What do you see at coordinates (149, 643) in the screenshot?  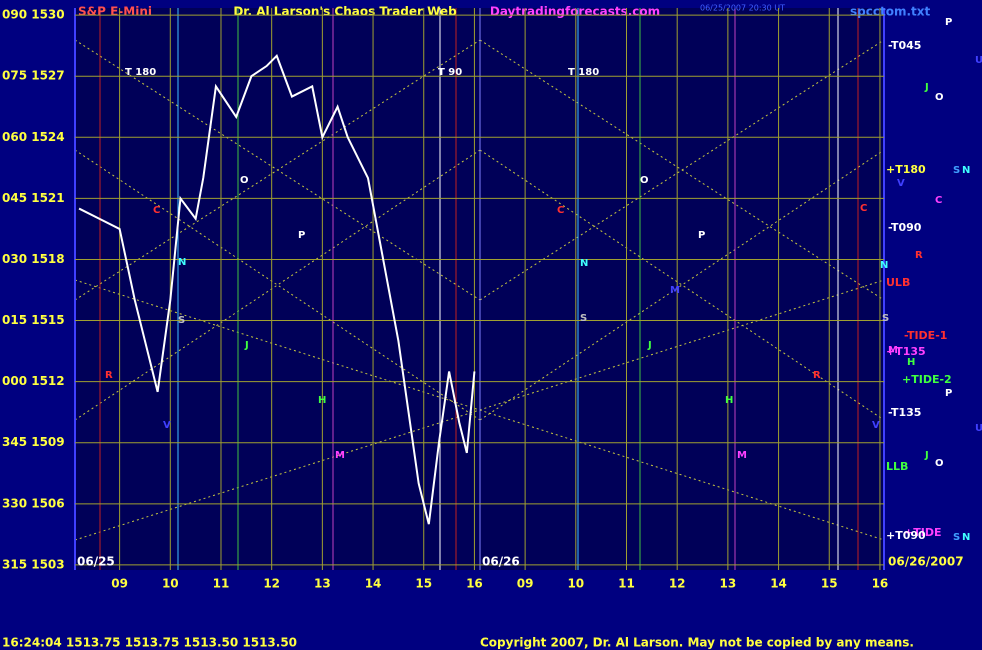 I see `quote: 16:24:04 1513.75 1513.75 1513.50 1513.50` at bounding box center [149, 643].